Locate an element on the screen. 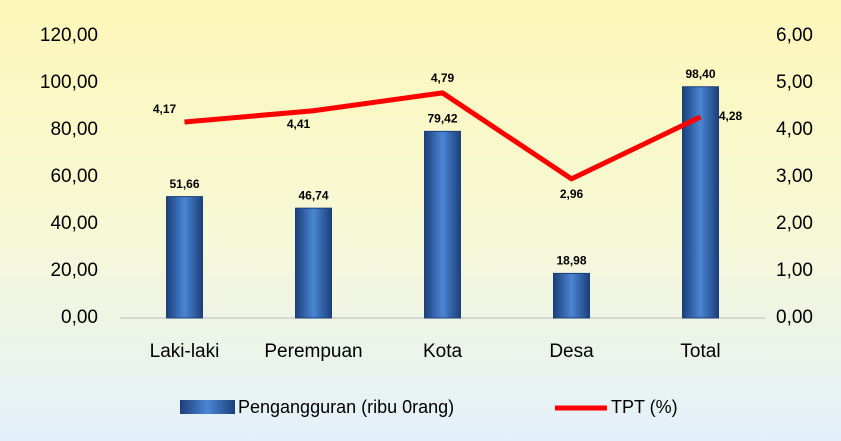 The width and height of the screenshot is (841, 441). bar-value-label: 18,98 is located at coordinates (571, 261).